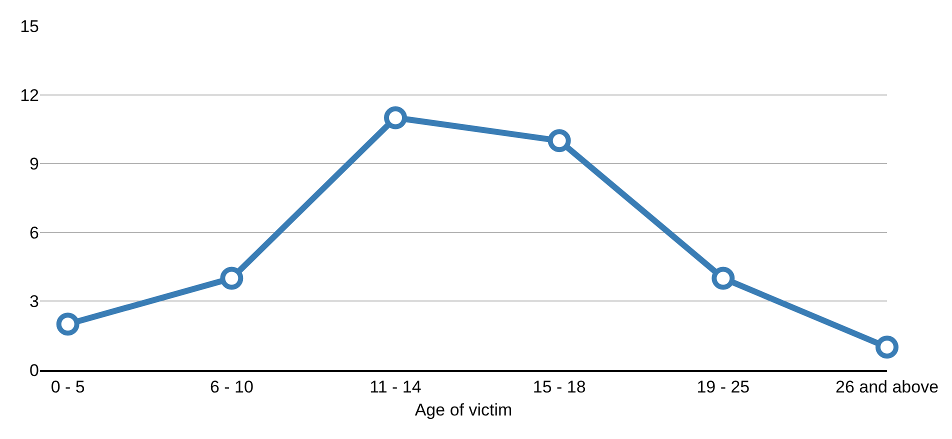 The height and width of the screenshot is (439, 952). Describe the element at coordinates (34, 232) in the screenshot. I see `y-tick-label: 6` at that location.